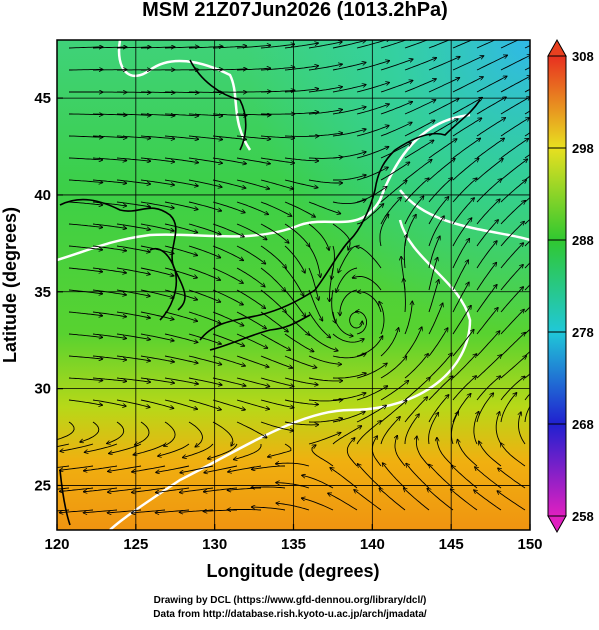 The width and height of the screenshot is (599, 630). What do you see at coordinates (42, 98) in the screenshot?
I see `y-tick-label: 45` at bounding box center [42, 98].